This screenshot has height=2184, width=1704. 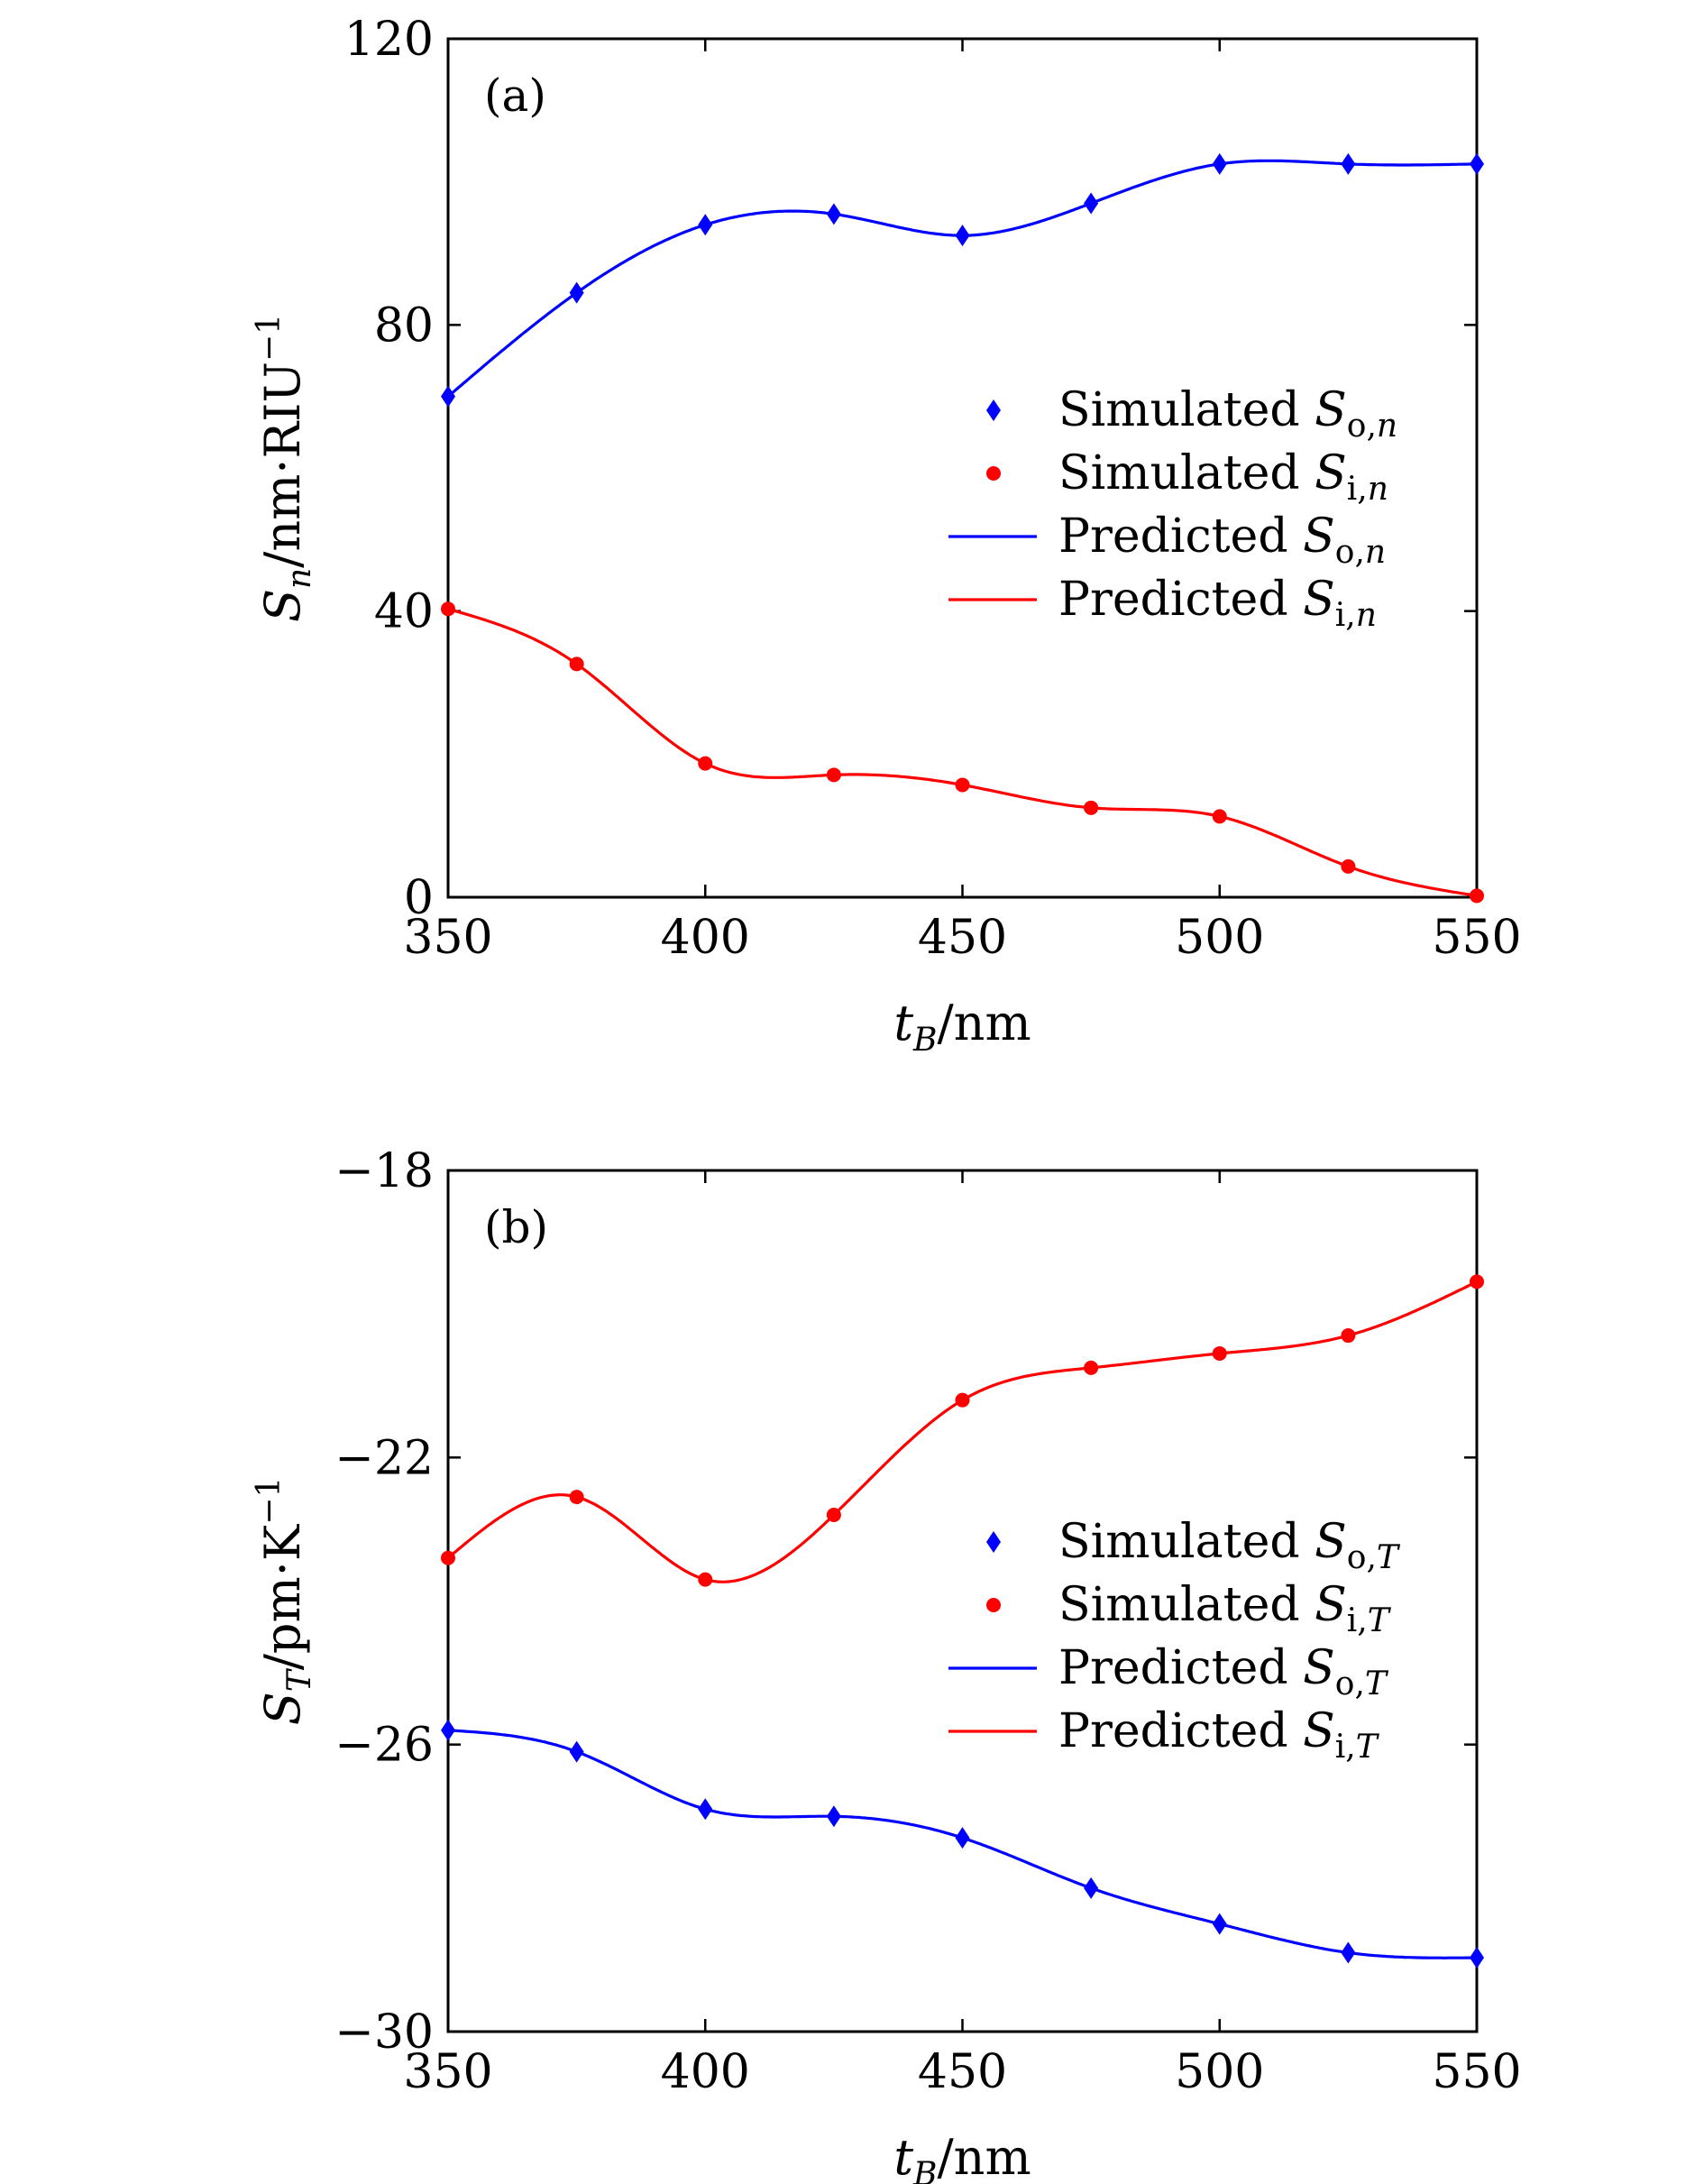 What do you see at coordinates (1223, 477) in the screenshot?
I see `legend-label: Simulated Si,n` at bounding box center [1223, 477].